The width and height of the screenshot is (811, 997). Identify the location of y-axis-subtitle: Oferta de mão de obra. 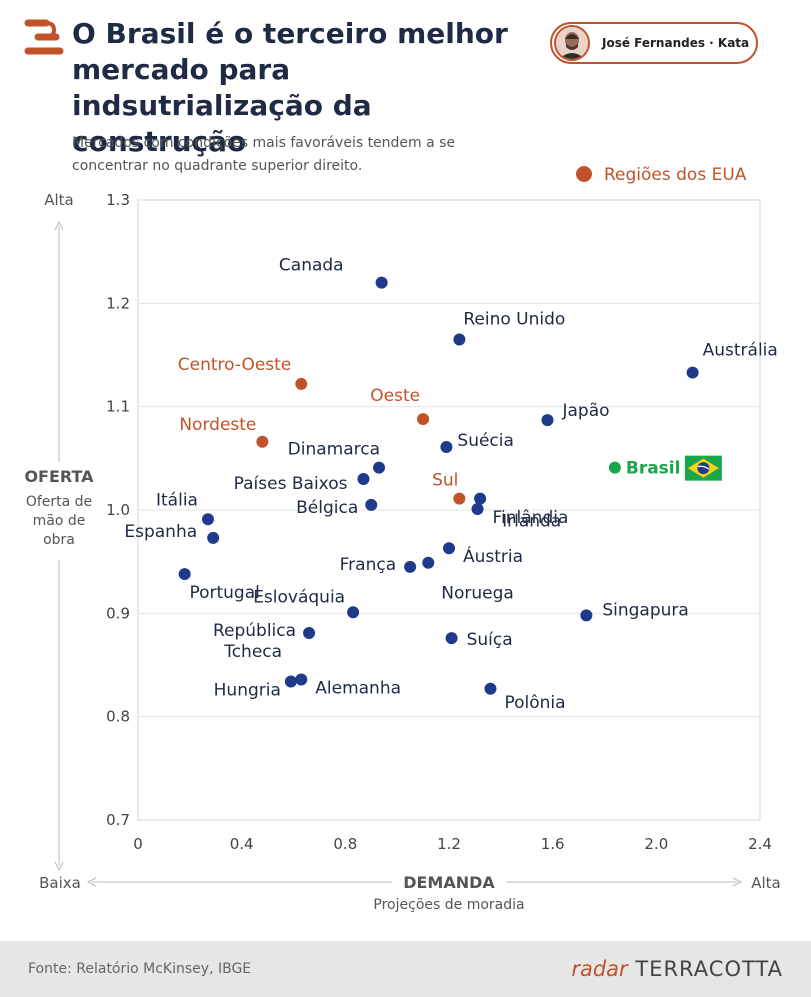
(59, 521).